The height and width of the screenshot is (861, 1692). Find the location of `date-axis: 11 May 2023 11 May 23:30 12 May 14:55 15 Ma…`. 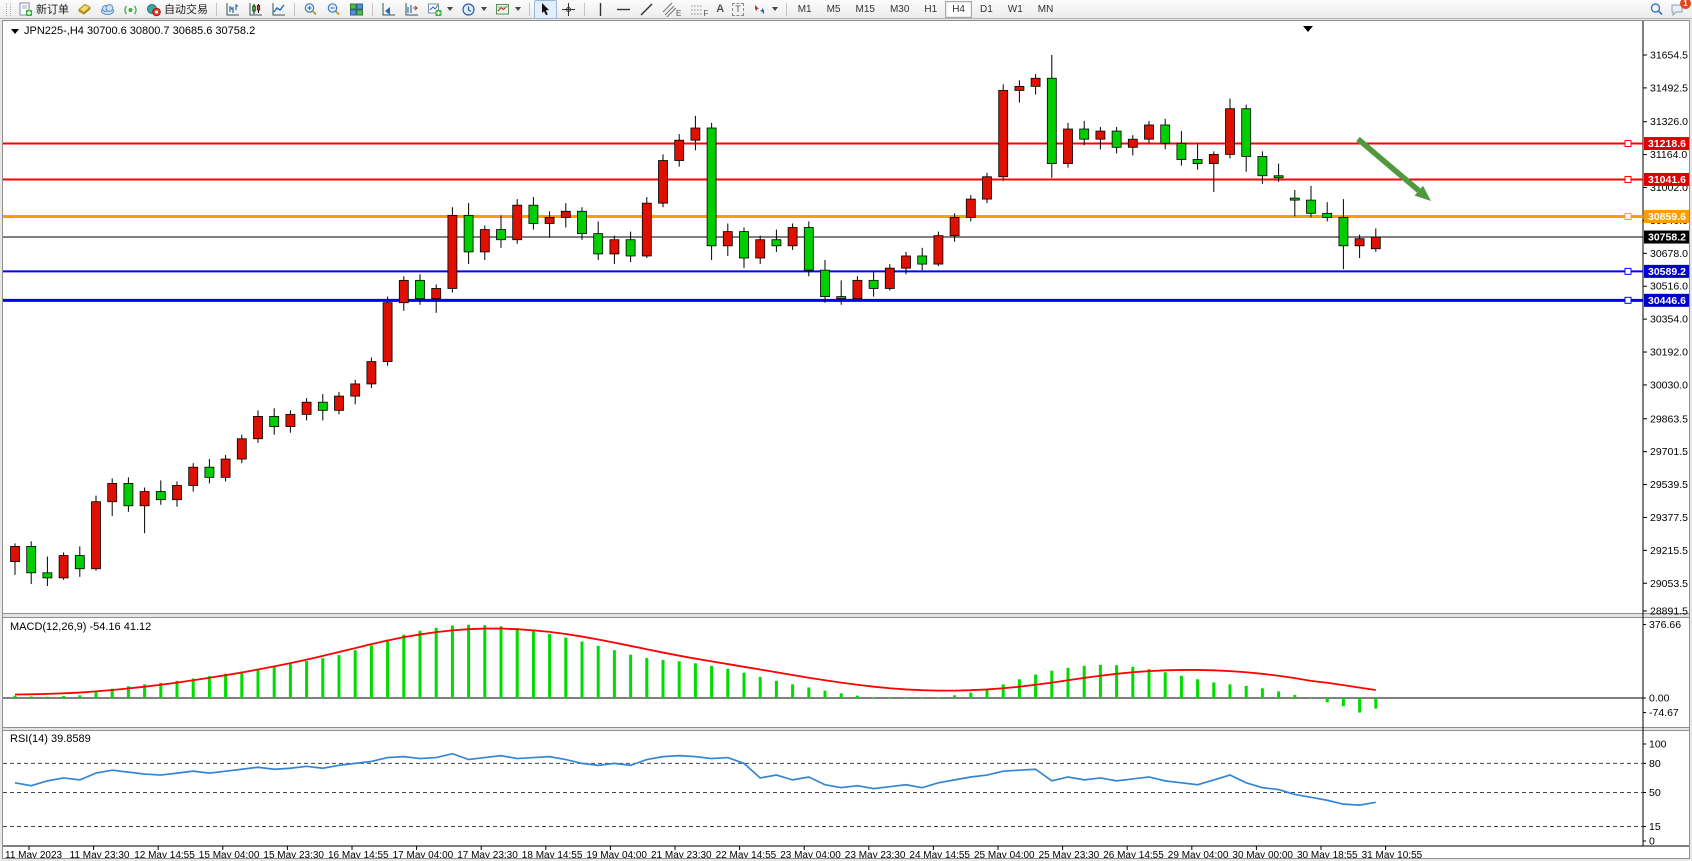

date-axis: 11 May 2023 11 May 23:30 12 May 14:55 15 Ma… is located at coordinates (846, 851).